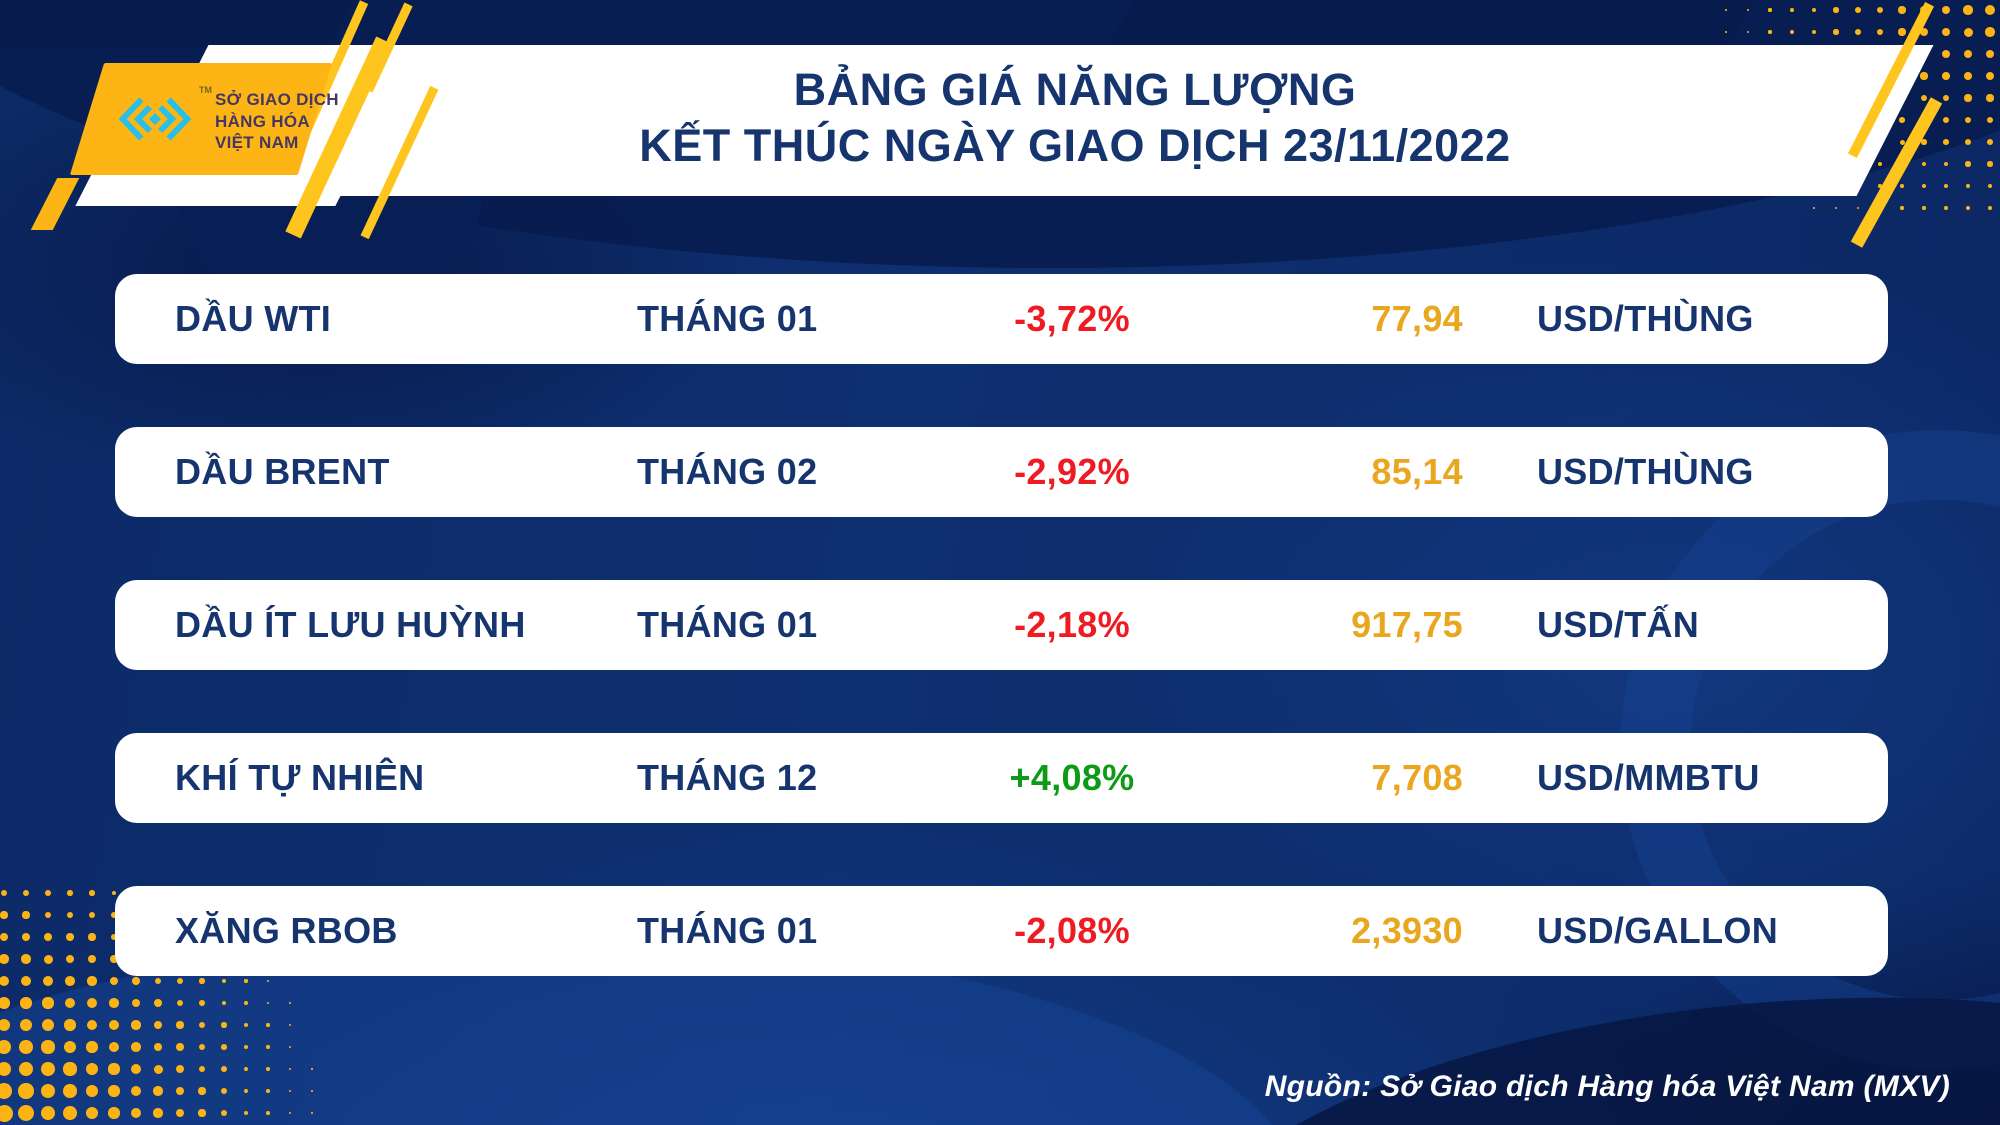 This screenshot has height=1125, width=2000. What do you see at coordinates (55, 204) in the screenshot?
I see `yellow-sliver` at bounding box center [55, 204].